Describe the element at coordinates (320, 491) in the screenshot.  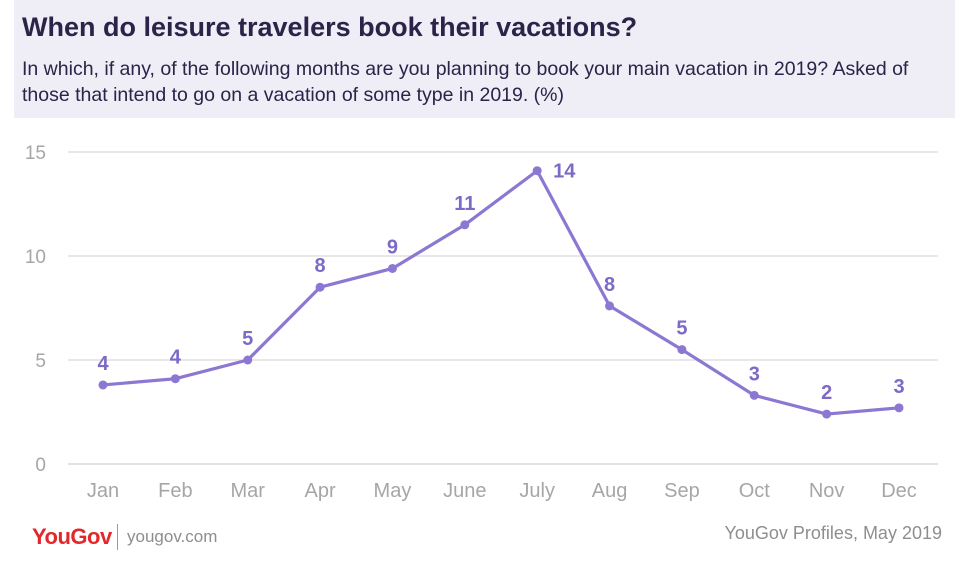
I see `x-tick-label: Apr` at that location.